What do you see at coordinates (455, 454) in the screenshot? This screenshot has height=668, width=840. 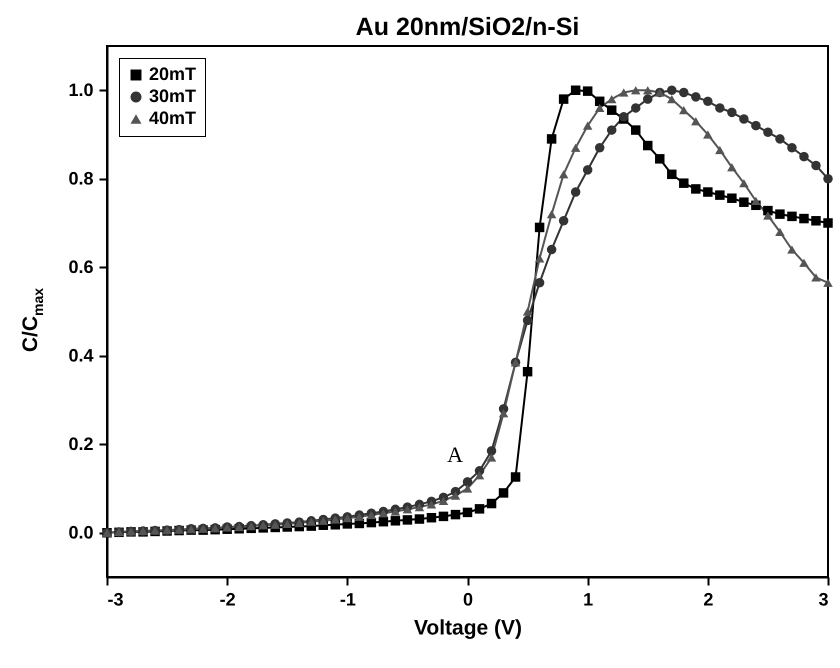 I see `annotation: A` at bounding box center [455, 454].